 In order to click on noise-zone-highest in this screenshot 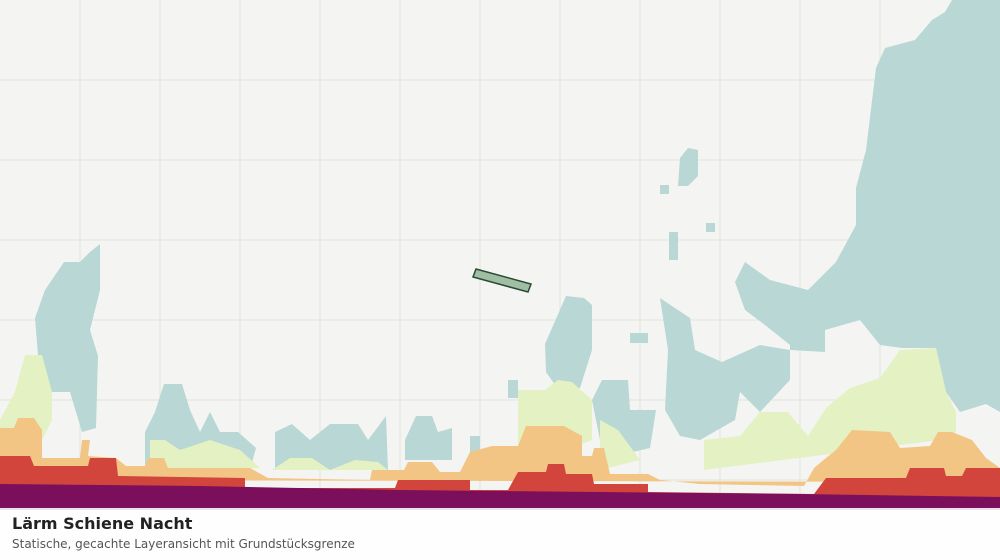, I will do `click(500, 497)`.